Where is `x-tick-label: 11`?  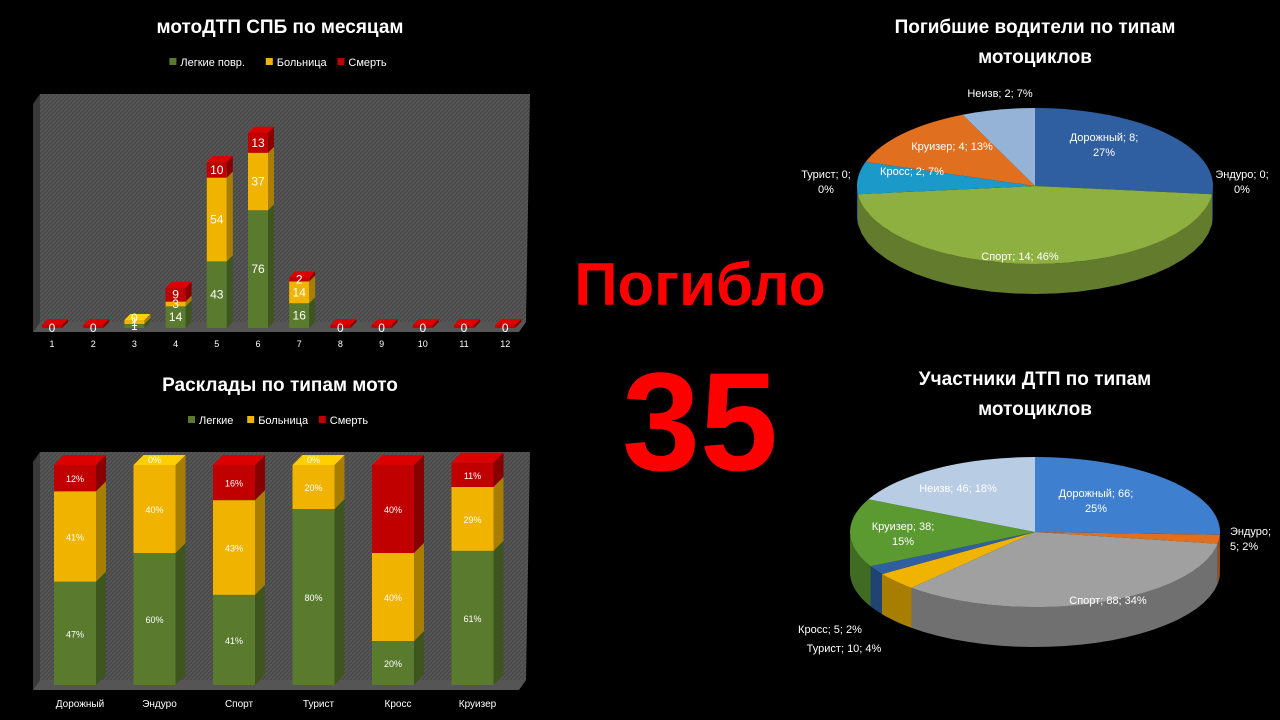
x-tick-label: 11 is located at coordinates (463, 344).